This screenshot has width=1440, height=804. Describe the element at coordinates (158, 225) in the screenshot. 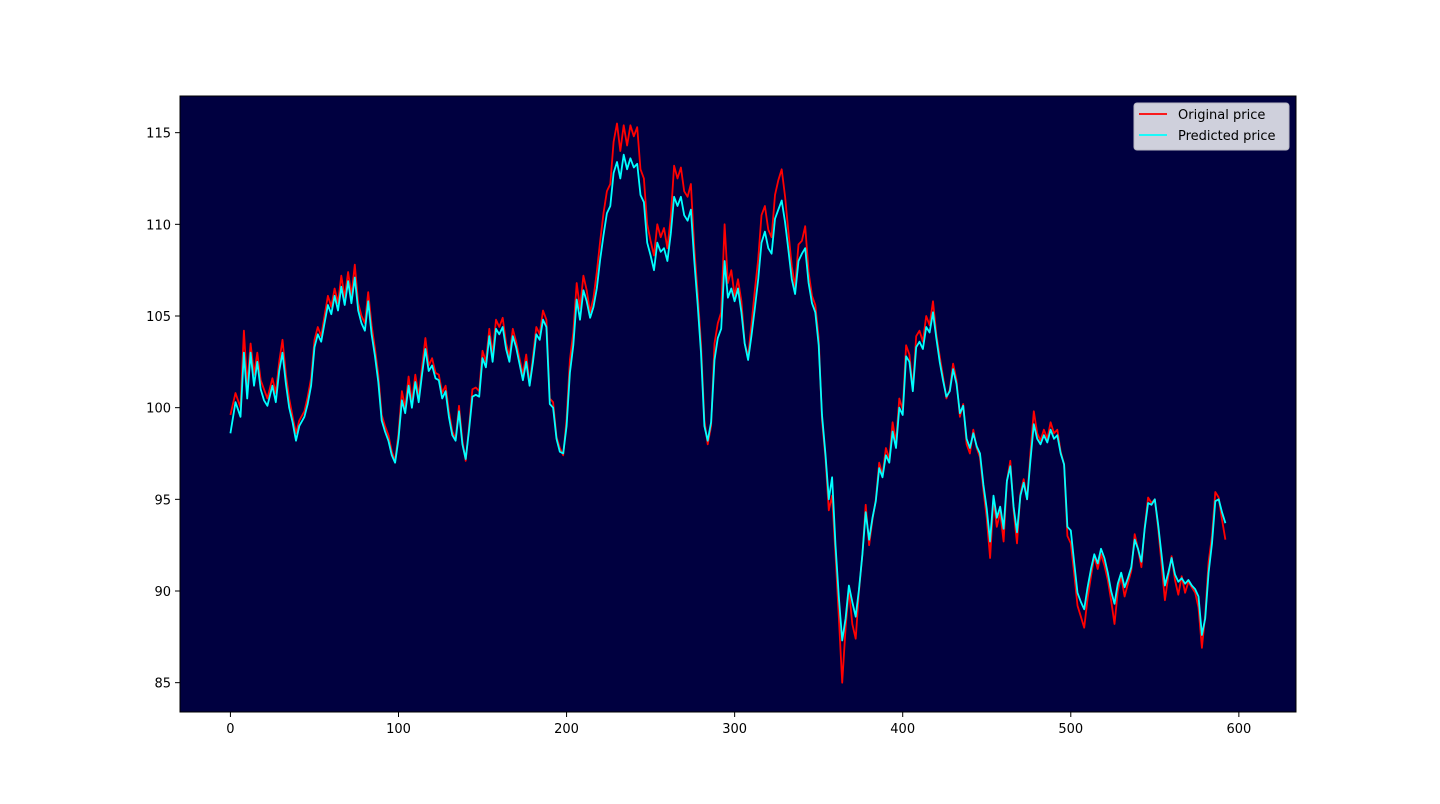

I see `y-tick-label: 110` at that location.